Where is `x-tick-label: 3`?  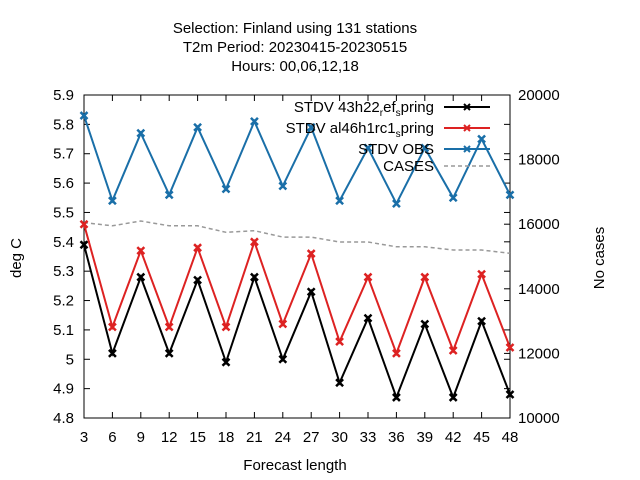
x-tick-label: 3 is located at coordinates (84, 437).